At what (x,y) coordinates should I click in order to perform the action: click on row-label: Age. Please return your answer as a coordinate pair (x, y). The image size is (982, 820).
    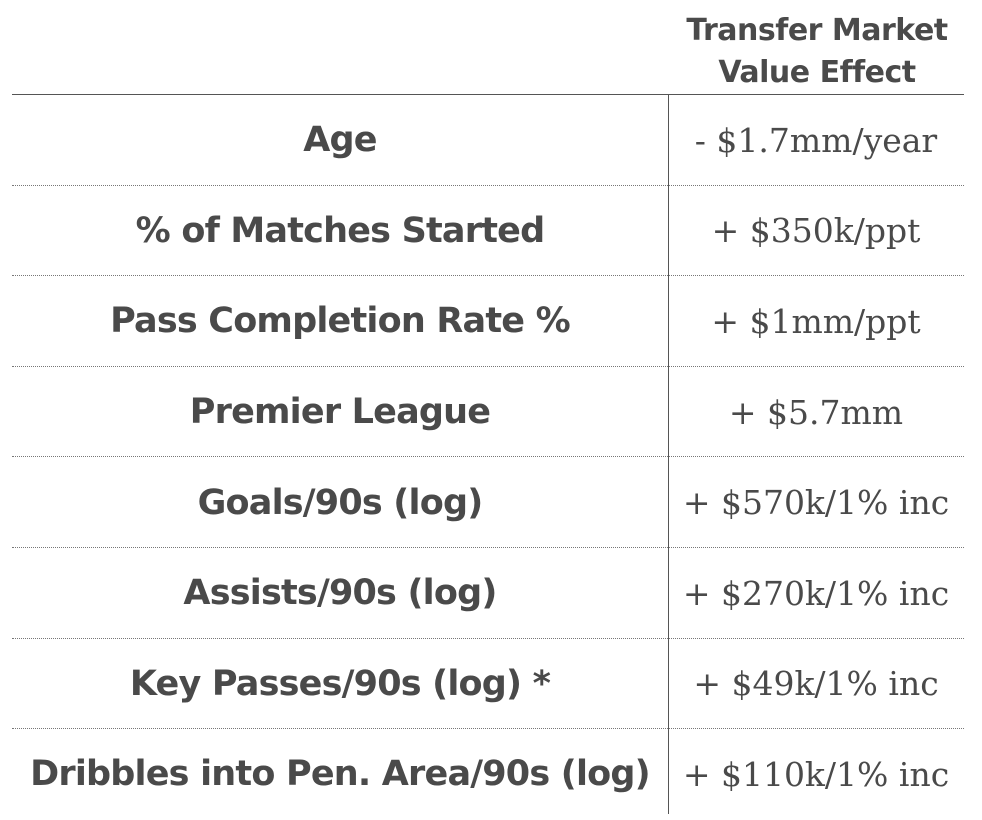
    Looking at the image, I should click on (340, 140).